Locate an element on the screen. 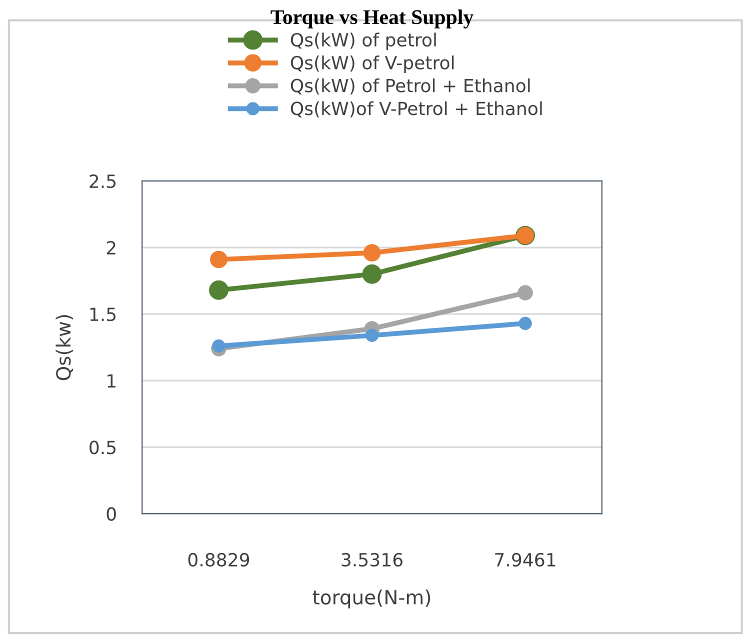 Image resolution: width=744 pixels, height=635 pixels. y-tick-label: 0 is located at coordinates (111, 514).